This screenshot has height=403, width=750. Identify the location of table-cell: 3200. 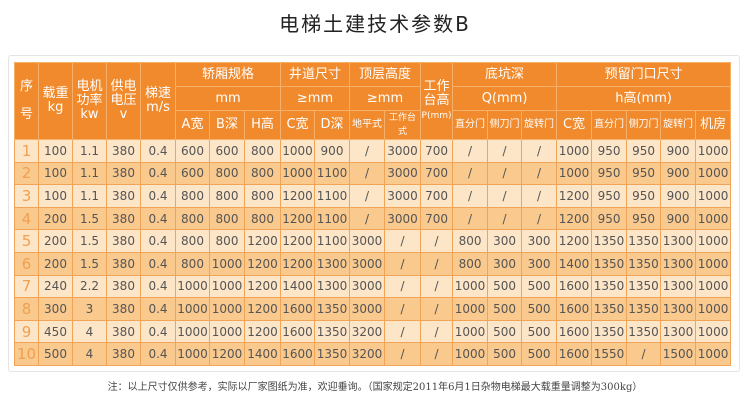
(367, 331).